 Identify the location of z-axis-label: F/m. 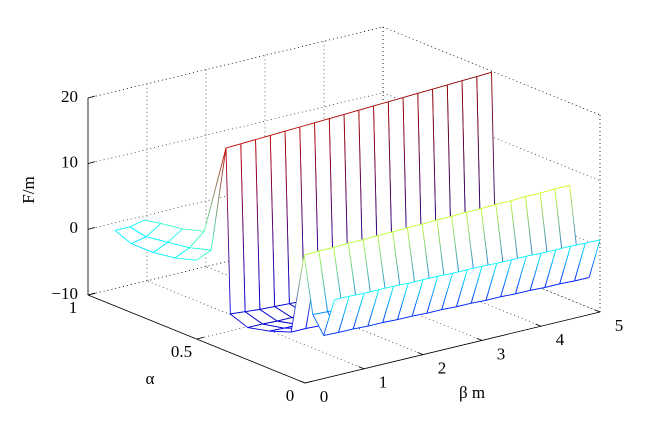
(28, 189).